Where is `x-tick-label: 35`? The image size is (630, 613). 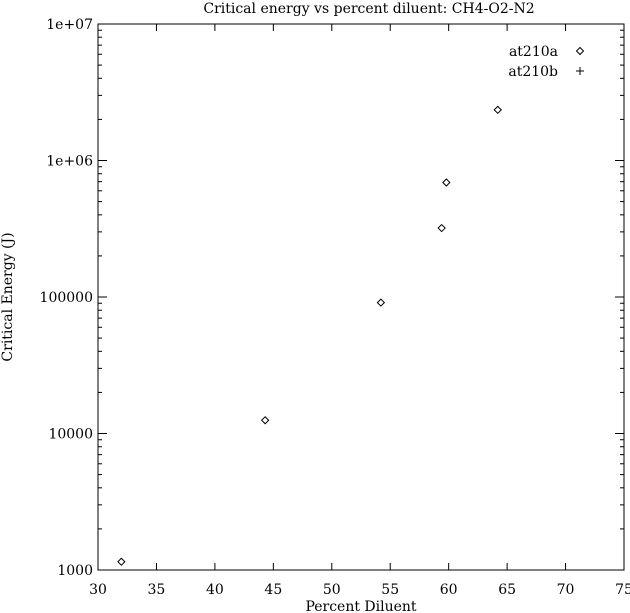
x-tick-label: 35 is located at coordinates (157, 590).